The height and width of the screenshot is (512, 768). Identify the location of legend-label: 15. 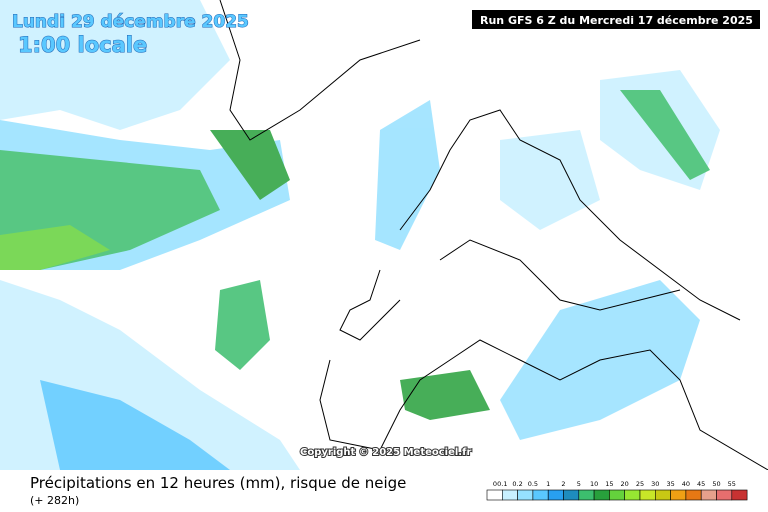
(609, 484).